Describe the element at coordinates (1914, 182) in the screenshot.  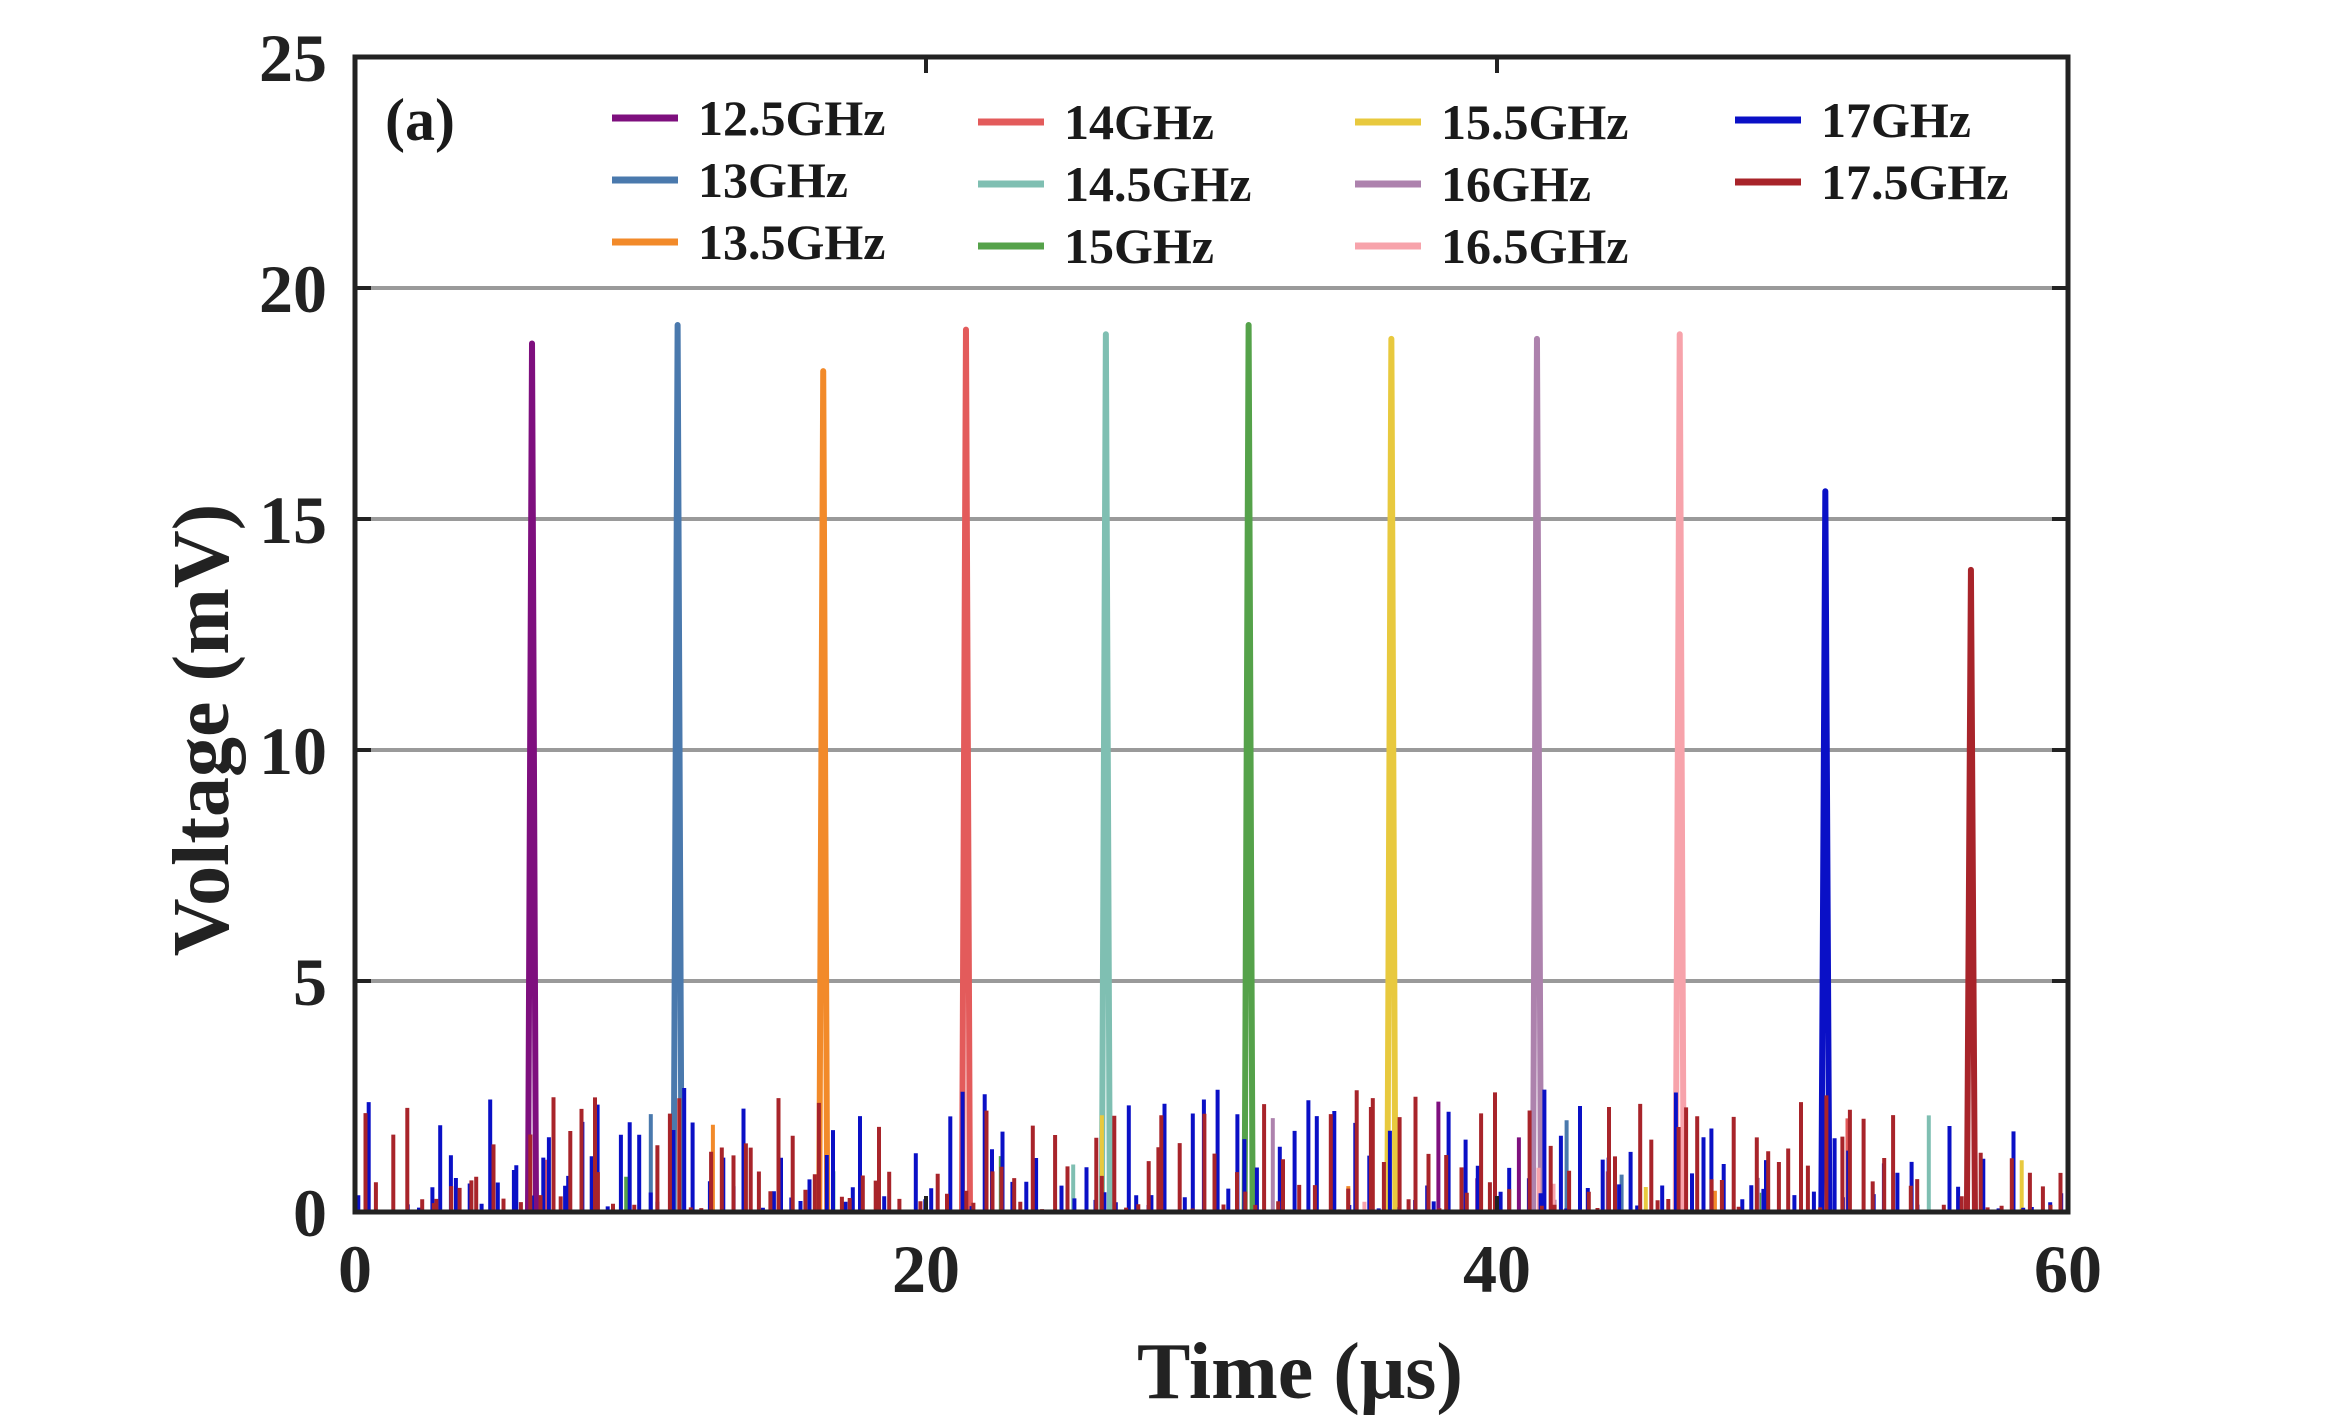
I see `legend-label: 17.5GHz` at that location.